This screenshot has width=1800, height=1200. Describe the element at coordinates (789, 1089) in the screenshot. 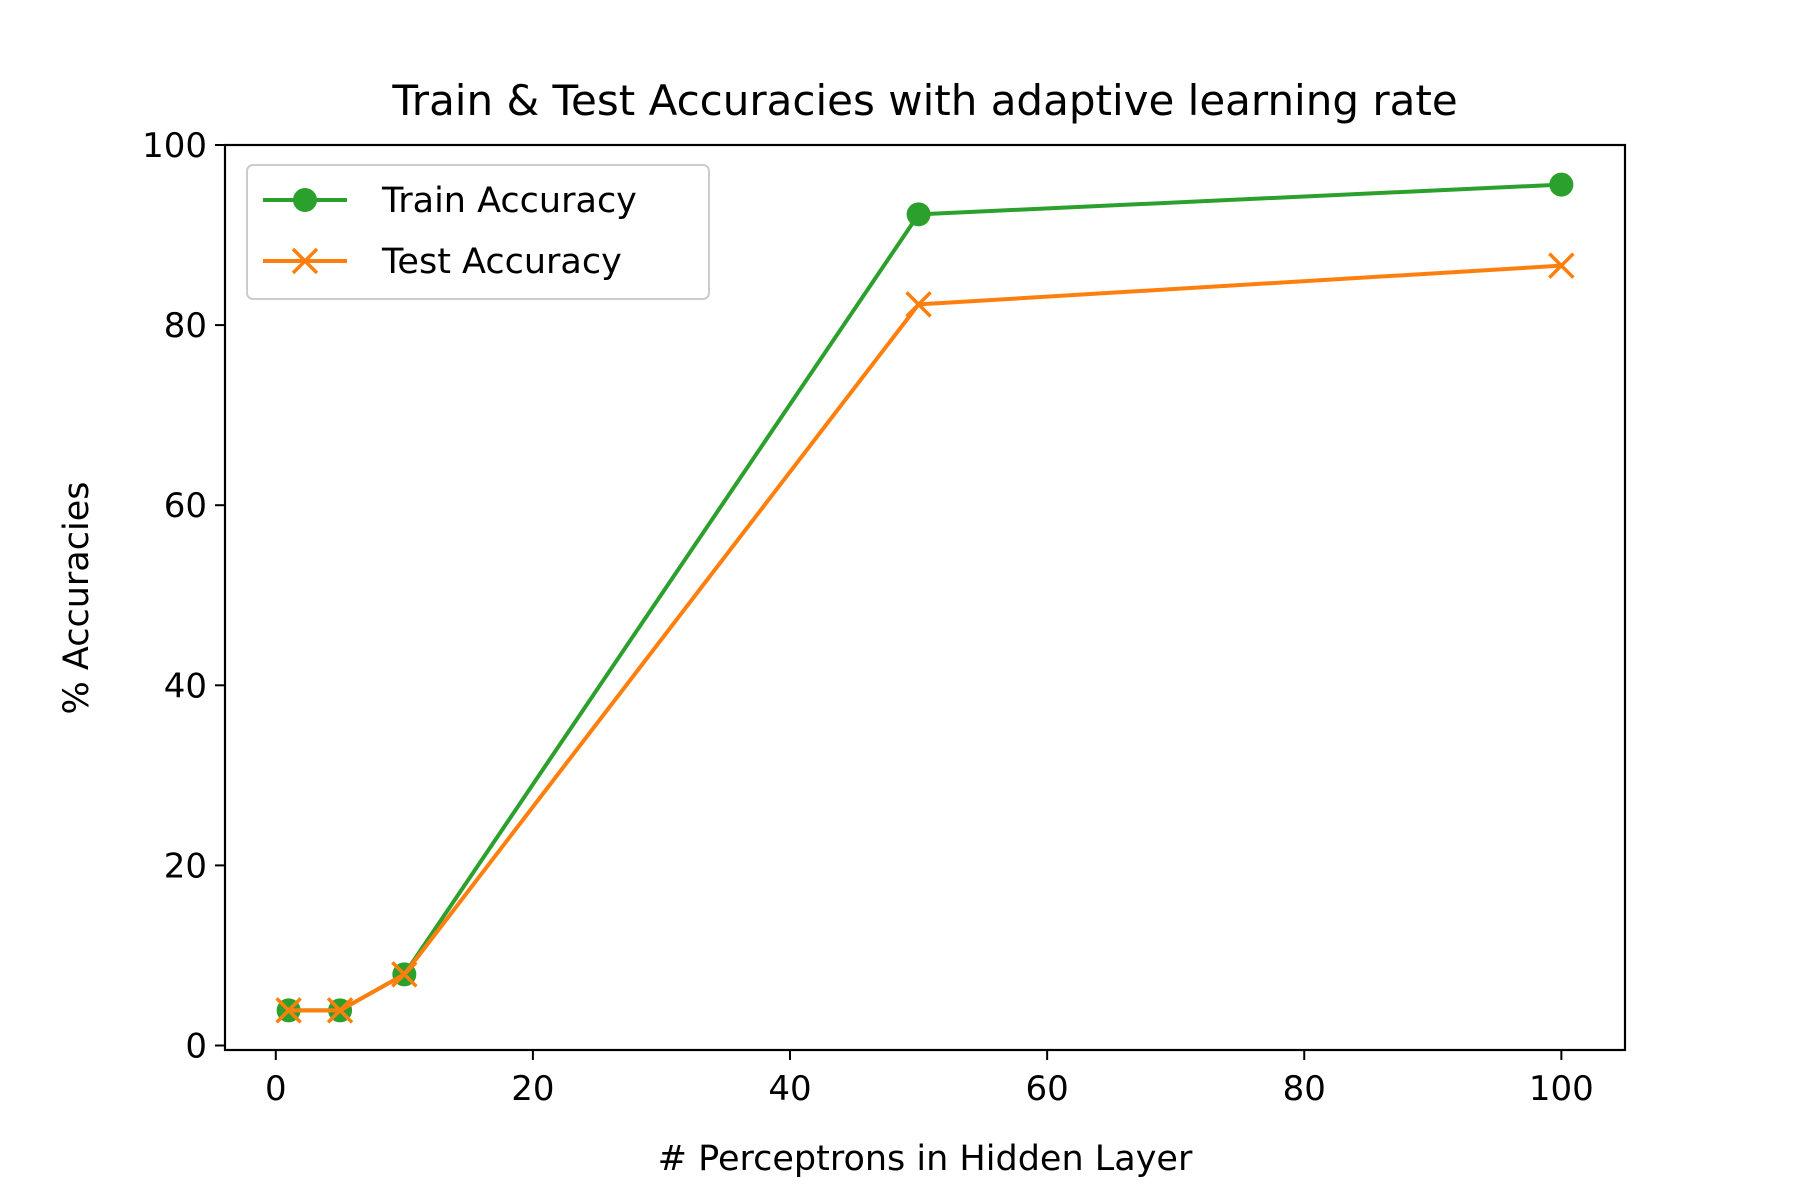

I see `x-tick-label: 40` at that location.